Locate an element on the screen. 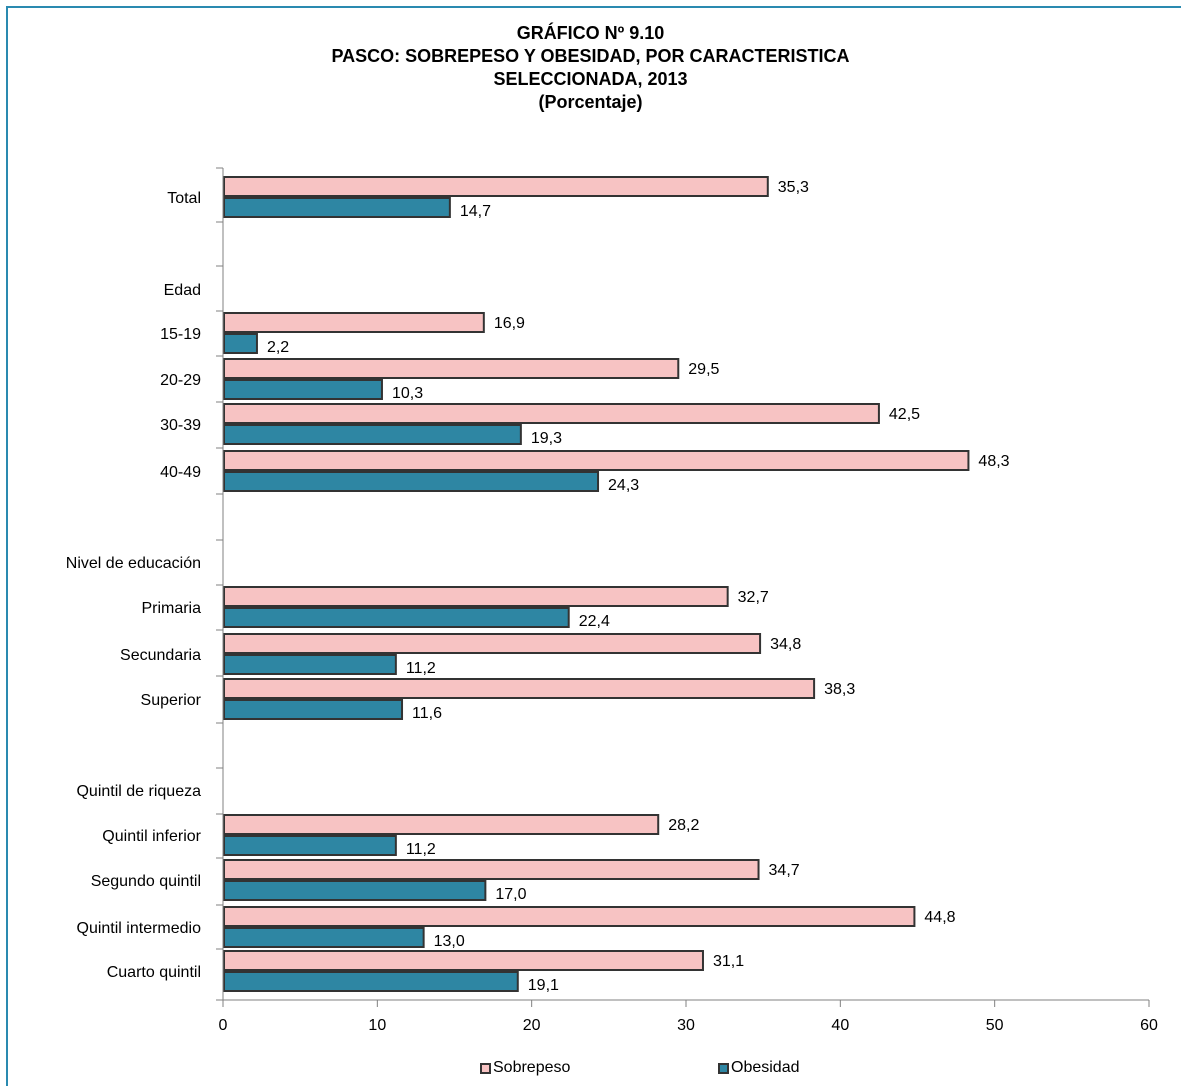 Image resolution: width=1181 pixels, height=1086 pixels. title-line-1: GRÁFICO Nº 9.10 is located at coordinates (590, 33).